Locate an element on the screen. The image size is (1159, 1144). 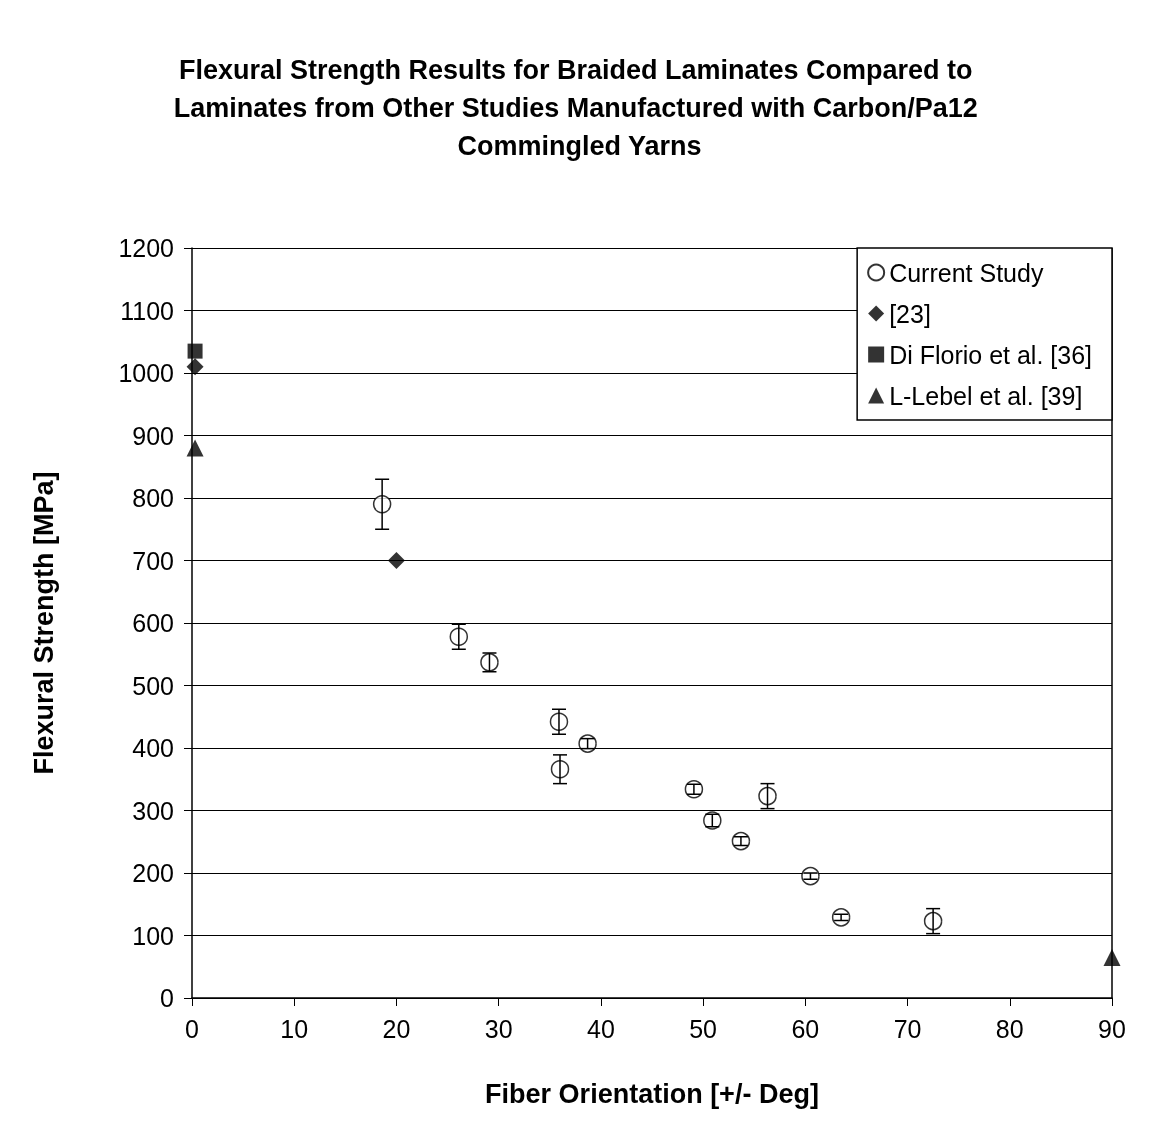
x-tick-label: 70 is located at coordinates (907, 1028).